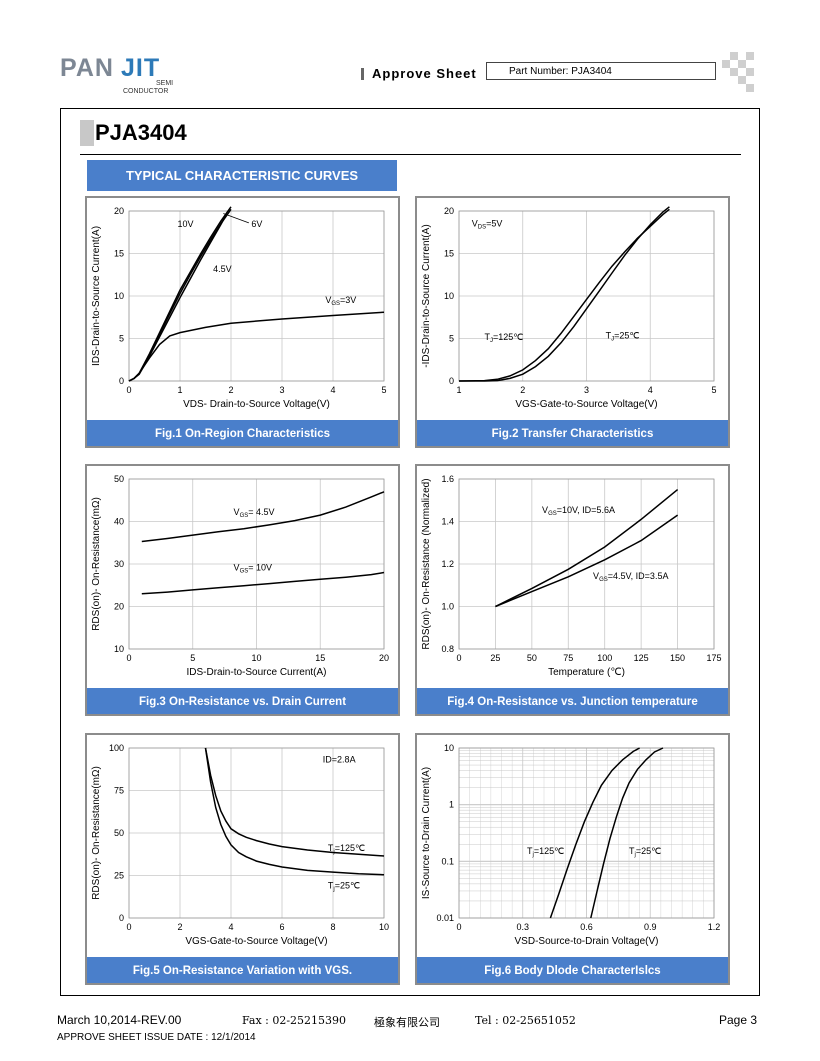 This screenshot has height=1061, width=820. Describe the element at coordinates (426, 295) in the screenshot. I see `fig2-y-axis-label: -IDS-Drain-to-Source Current(A)` at that location.